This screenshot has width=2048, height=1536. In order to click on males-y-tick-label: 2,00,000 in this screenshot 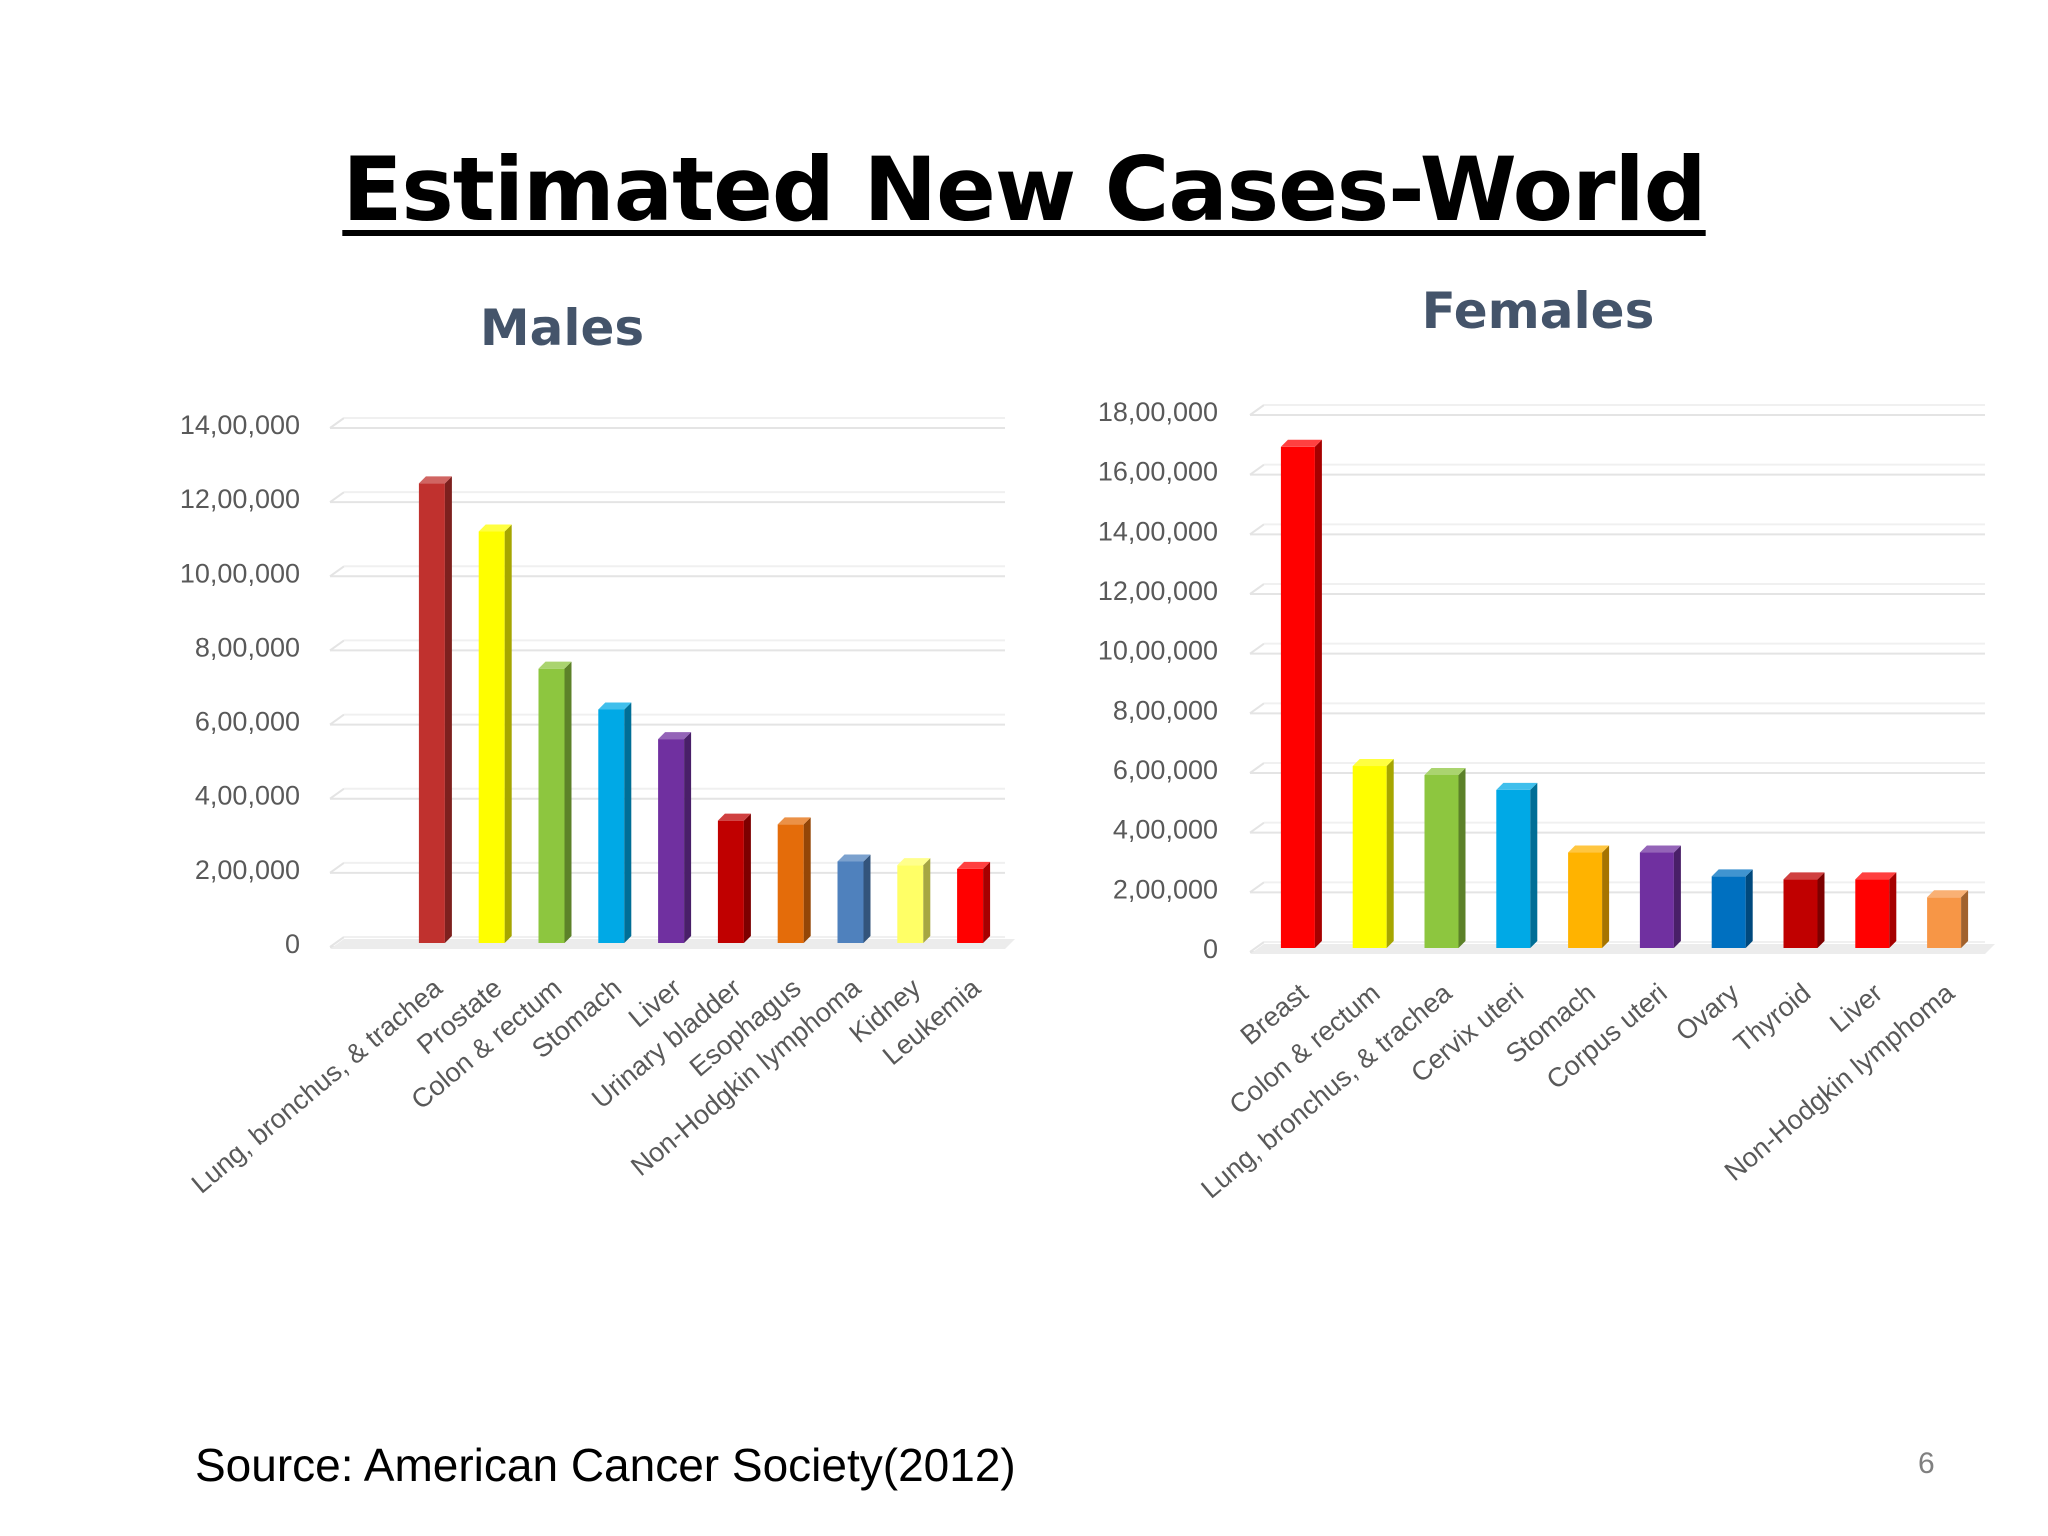, I will do `click(247, 870)`.